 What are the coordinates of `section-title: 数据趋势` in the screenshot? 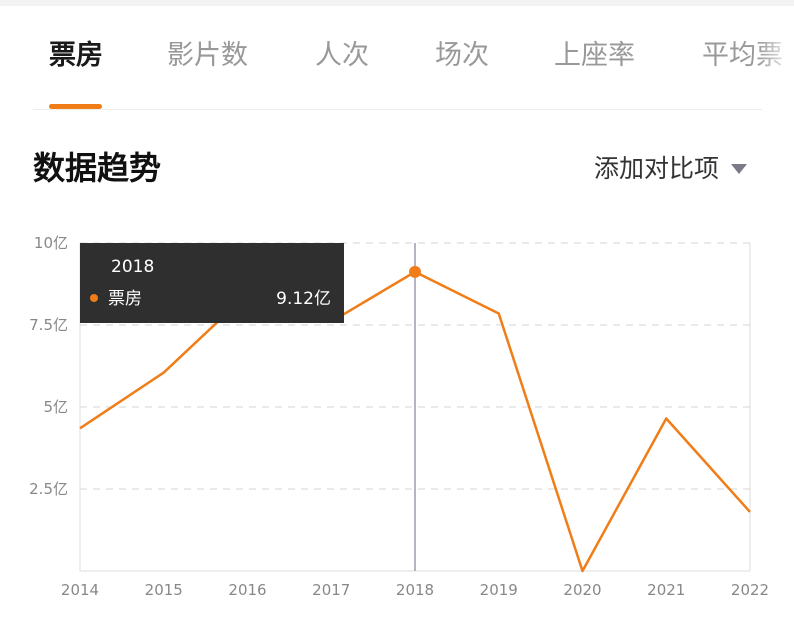 It's located at (97, 168).